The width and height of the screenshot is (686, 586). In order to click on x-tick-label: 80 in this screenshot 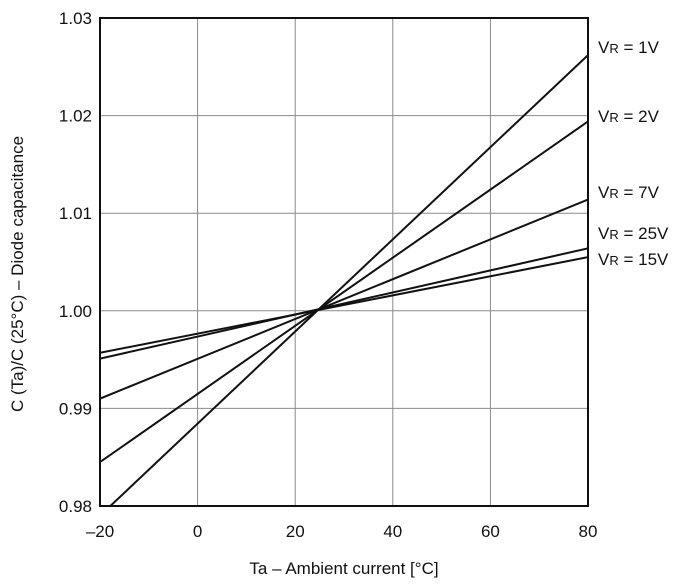, I will do `click(588, 531)`.